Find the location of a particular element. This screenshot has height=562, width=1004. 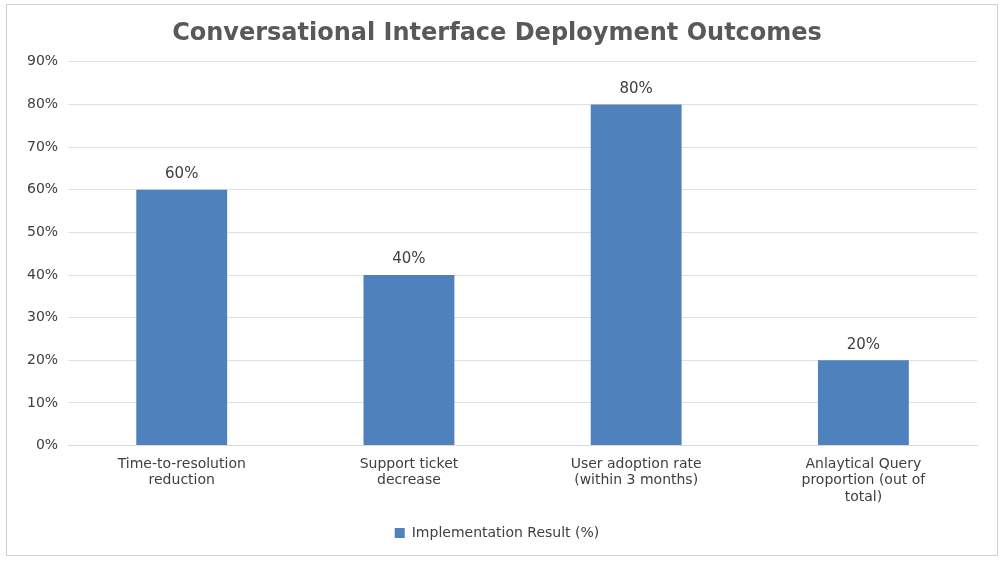

x-tick-label: User adoption rate (within 3 months) is located at coordinates (636, 471).